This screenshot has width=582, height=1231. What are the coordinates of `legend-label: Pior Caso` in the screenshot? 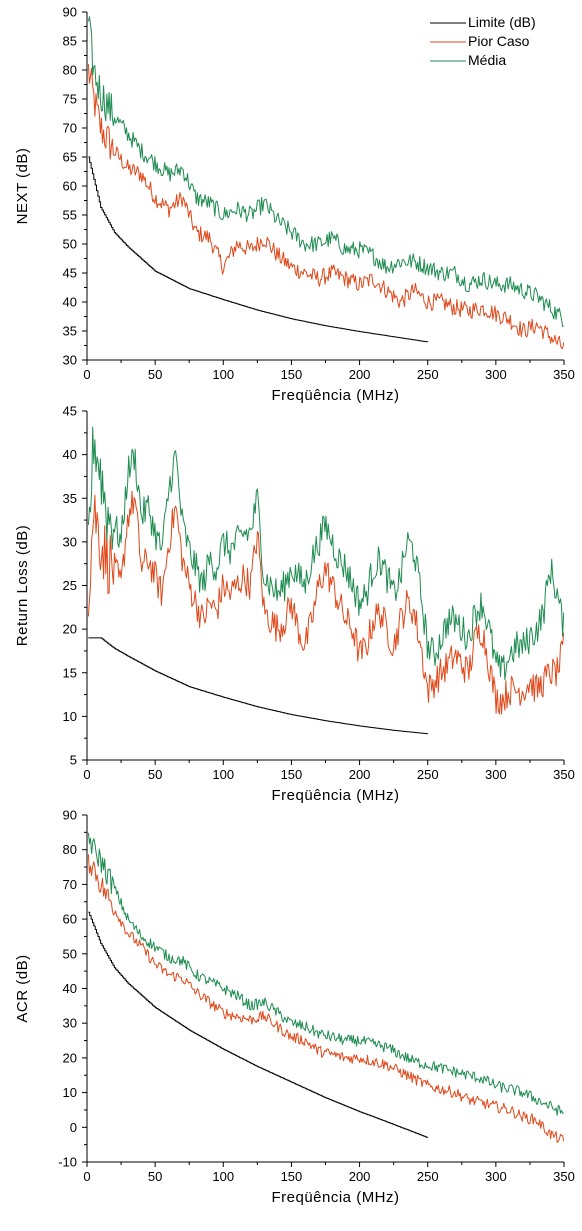 It's located at (499, 41).